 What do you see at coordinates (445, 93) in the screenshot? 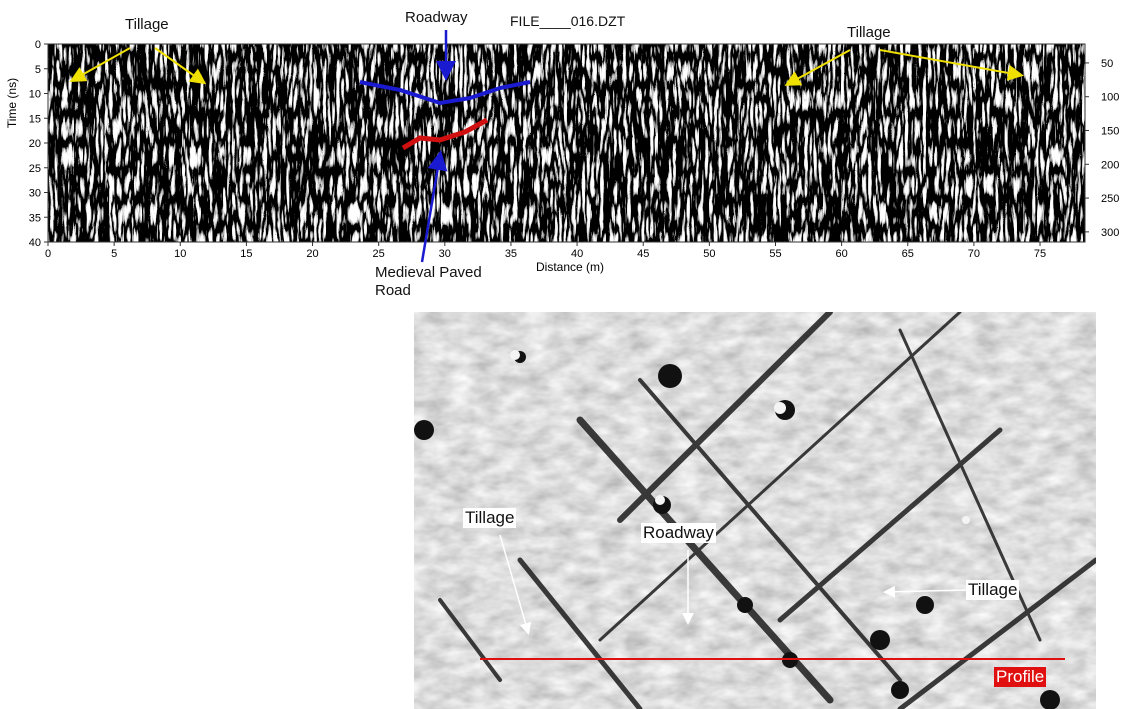
I see `roadway-trace` at bounding box center [445, 93].